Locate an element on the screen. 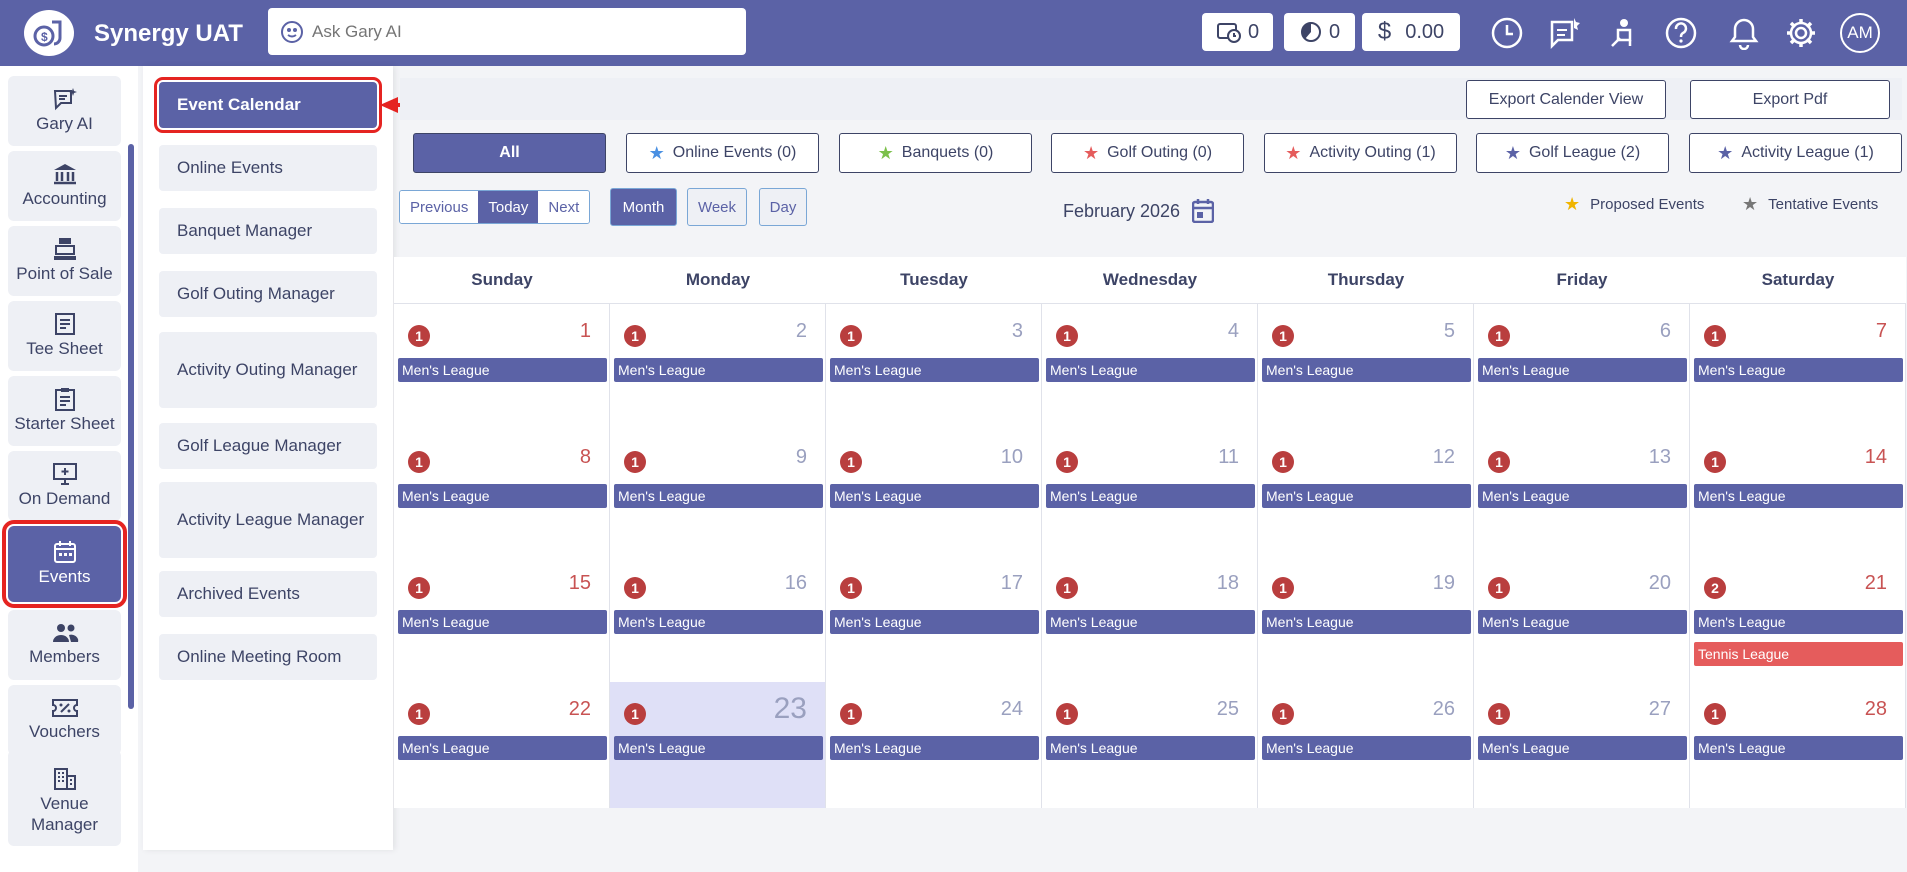  calendar-picker-icon is located at coordinates (1203, 211).